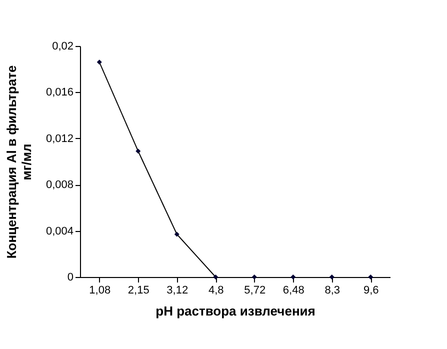 This screenshot has width=447, height=349. I want to click on y-axis-title: Концентрация Al в фильтрате мг/мл, so click(19, 162).